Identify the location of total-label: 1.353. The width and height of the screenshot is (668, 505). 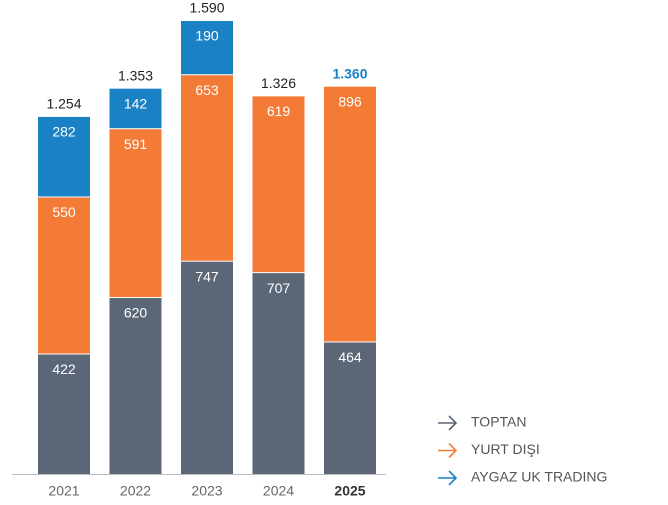
(135, 75).